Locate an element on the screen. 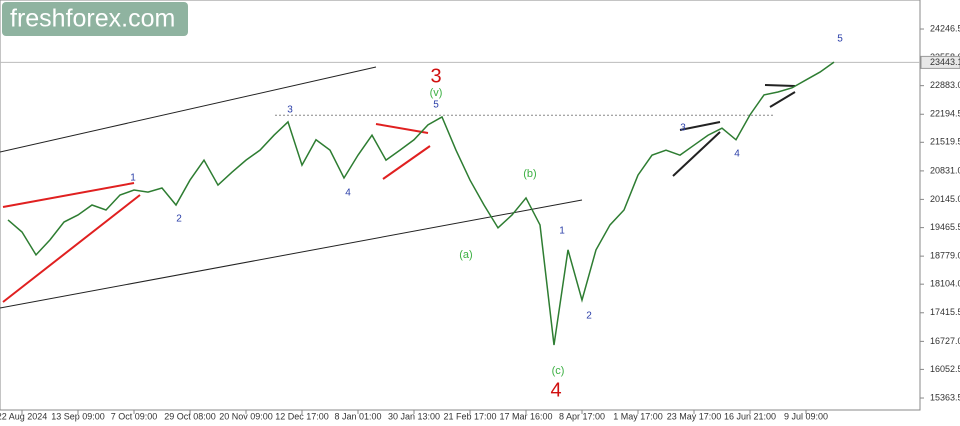 Image resolution: width=960 pixels, height=426 pixels. y-tick-label: 18779.0 is located at coordinates (945, 256).